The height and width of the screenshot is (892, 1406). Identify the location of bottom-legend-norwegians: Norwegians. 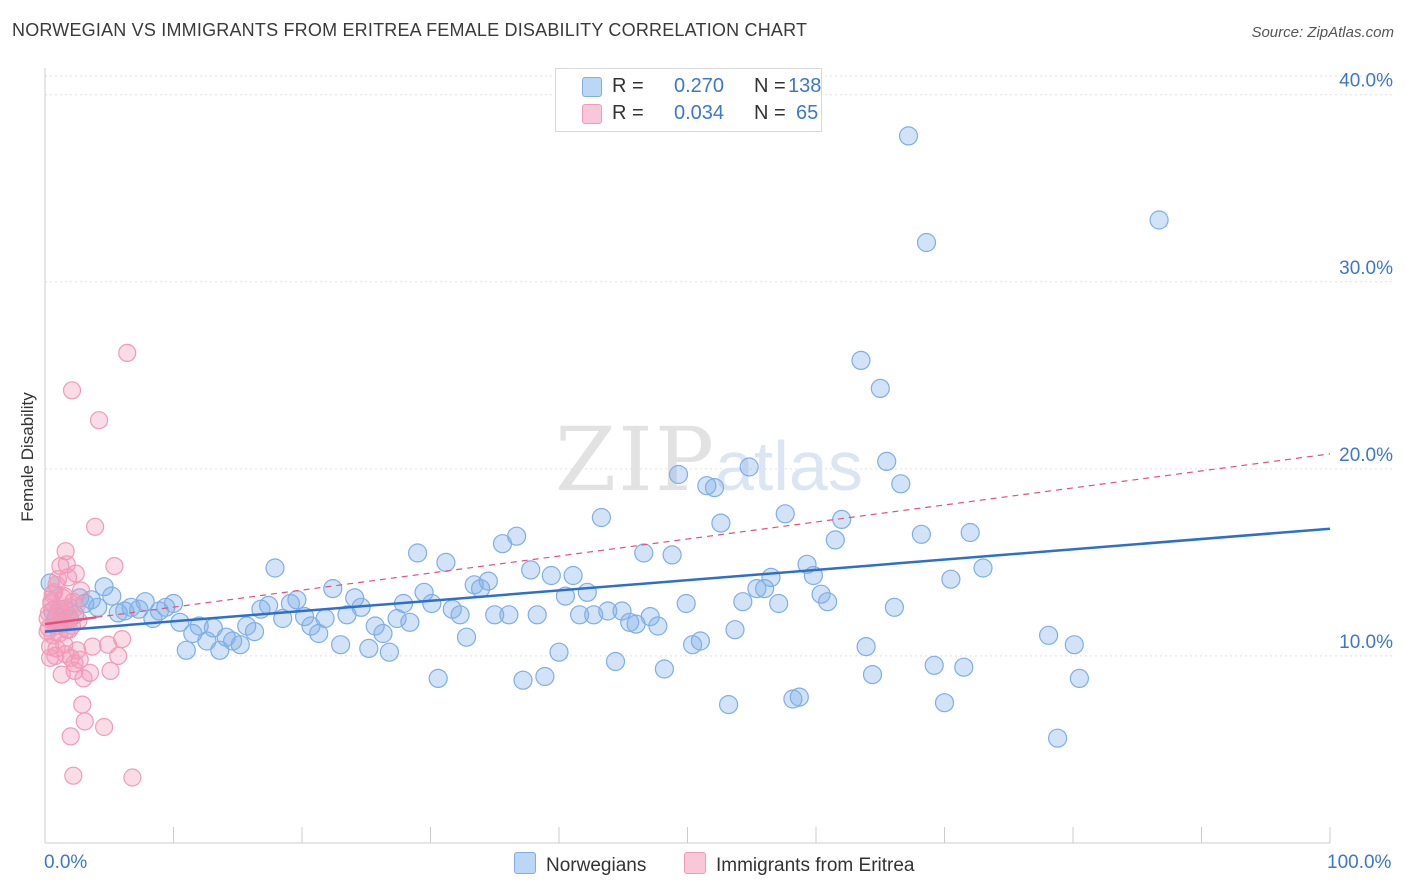
(580, 864).